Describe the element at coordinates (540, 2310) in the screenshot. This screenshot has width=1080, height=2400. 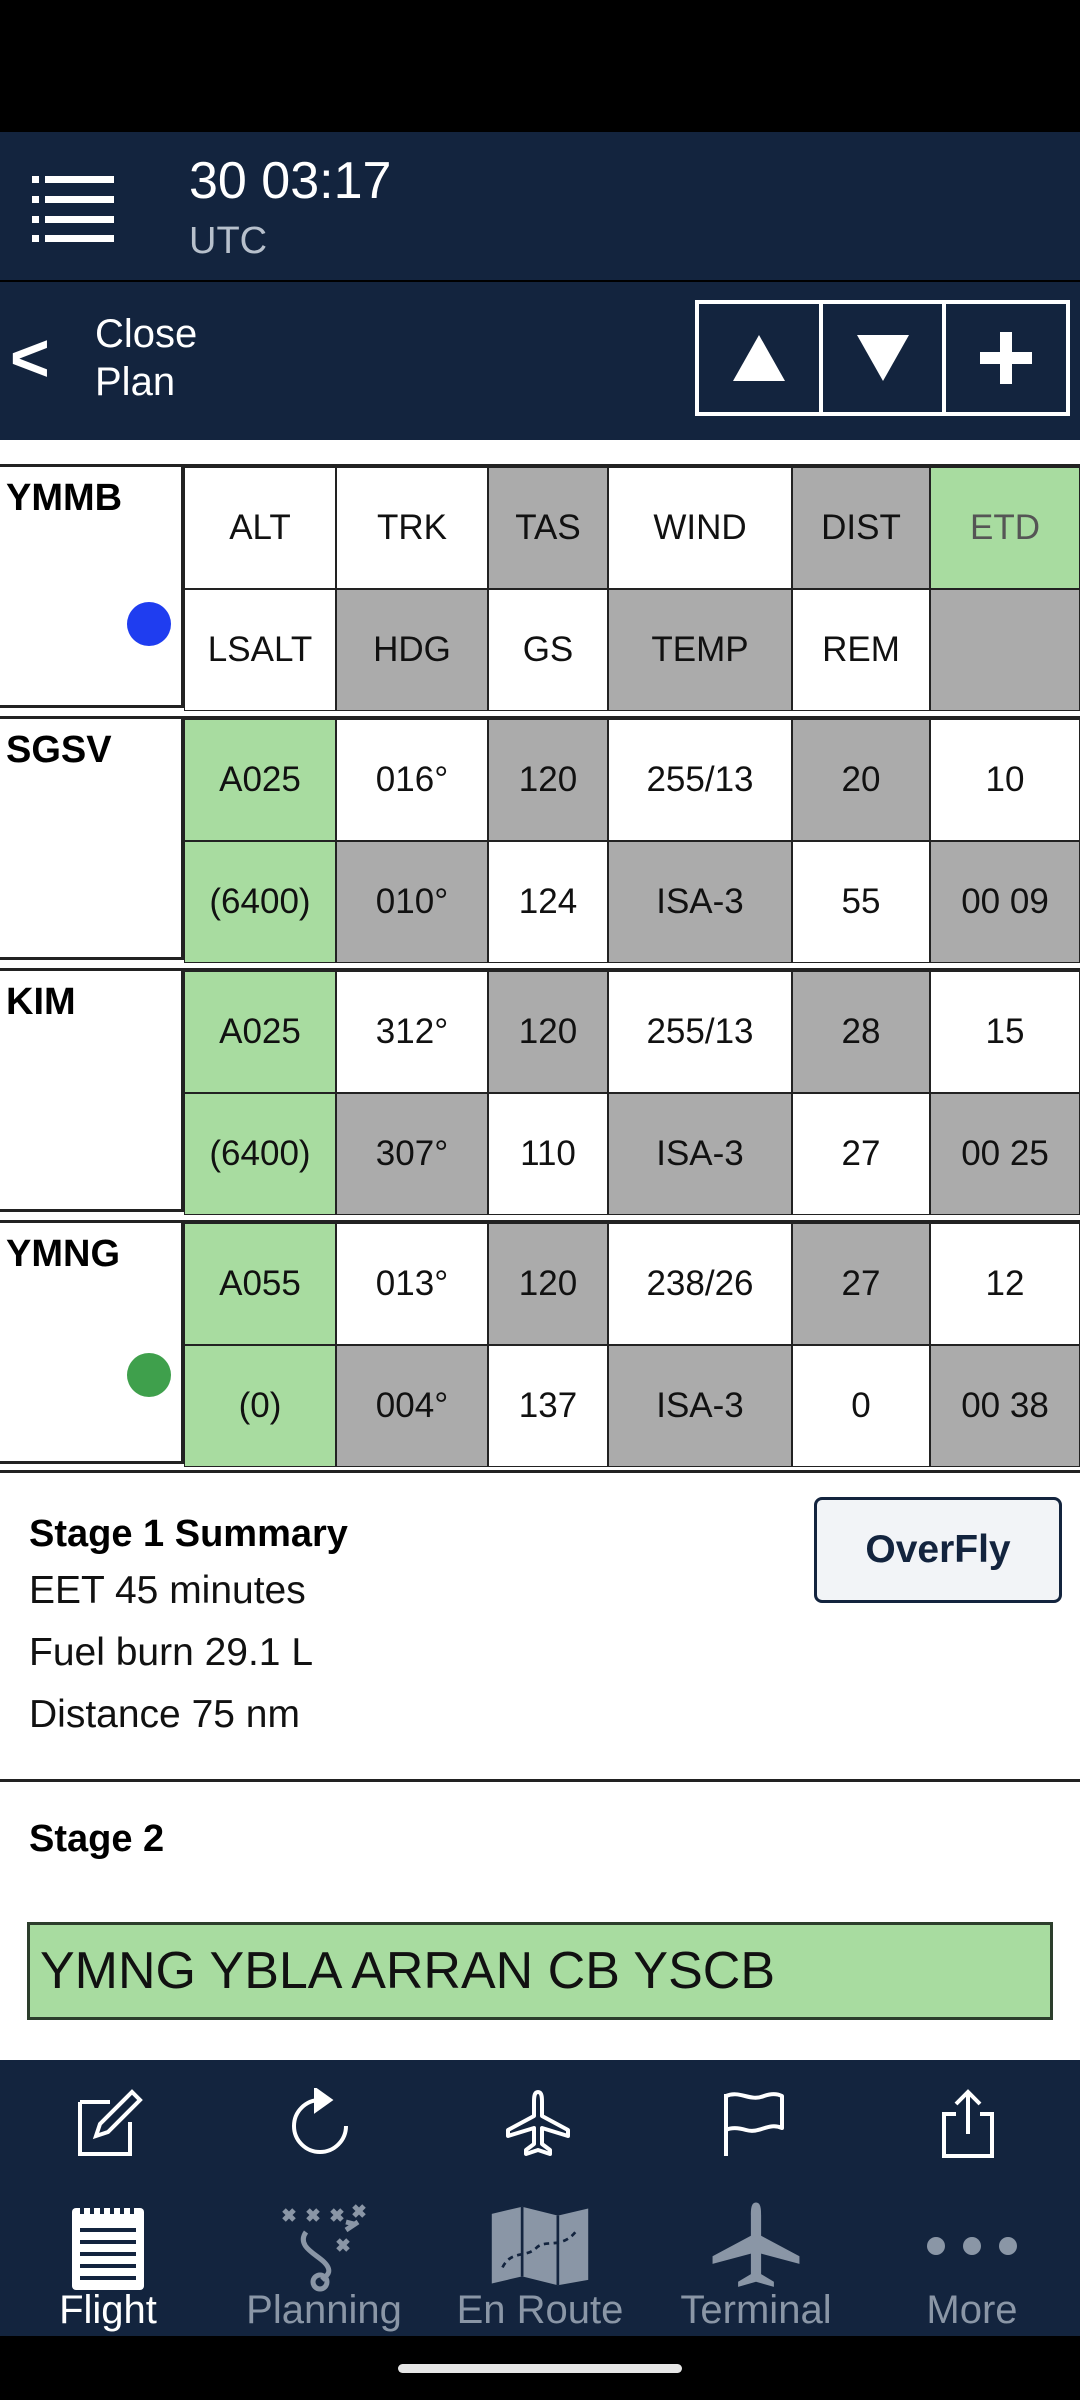
I see `tab-label-en-route: En Route` at that location.